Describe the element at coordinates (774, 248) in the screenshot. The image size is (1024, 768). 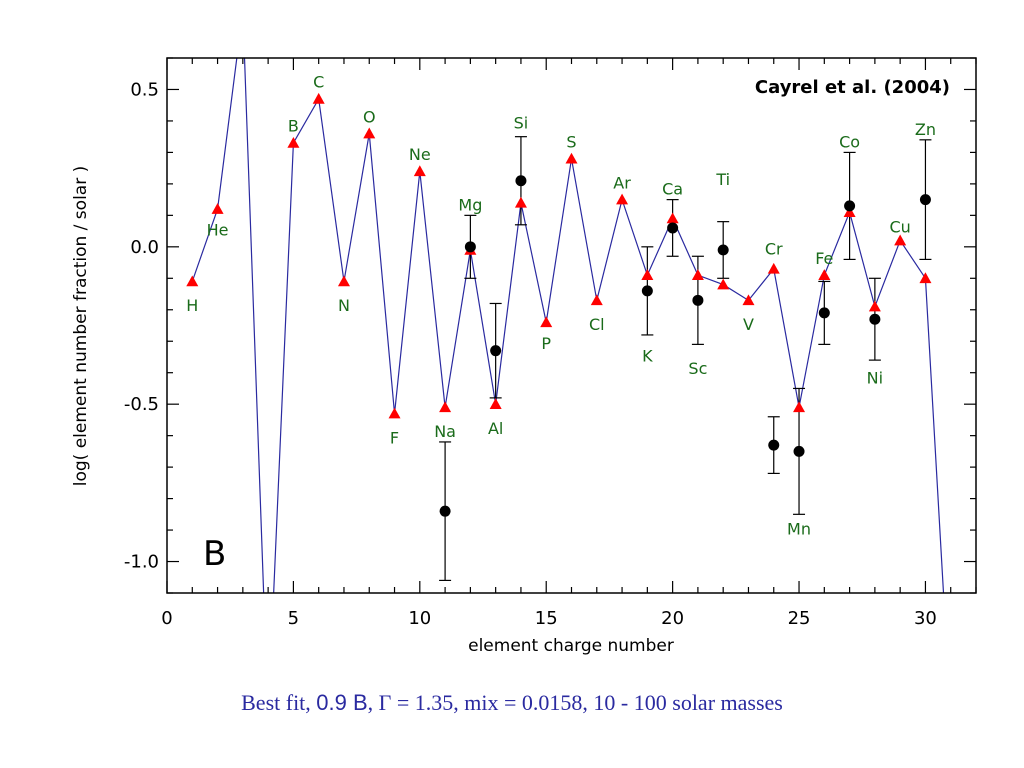
I see `element-label-cr: Cr` at that location.